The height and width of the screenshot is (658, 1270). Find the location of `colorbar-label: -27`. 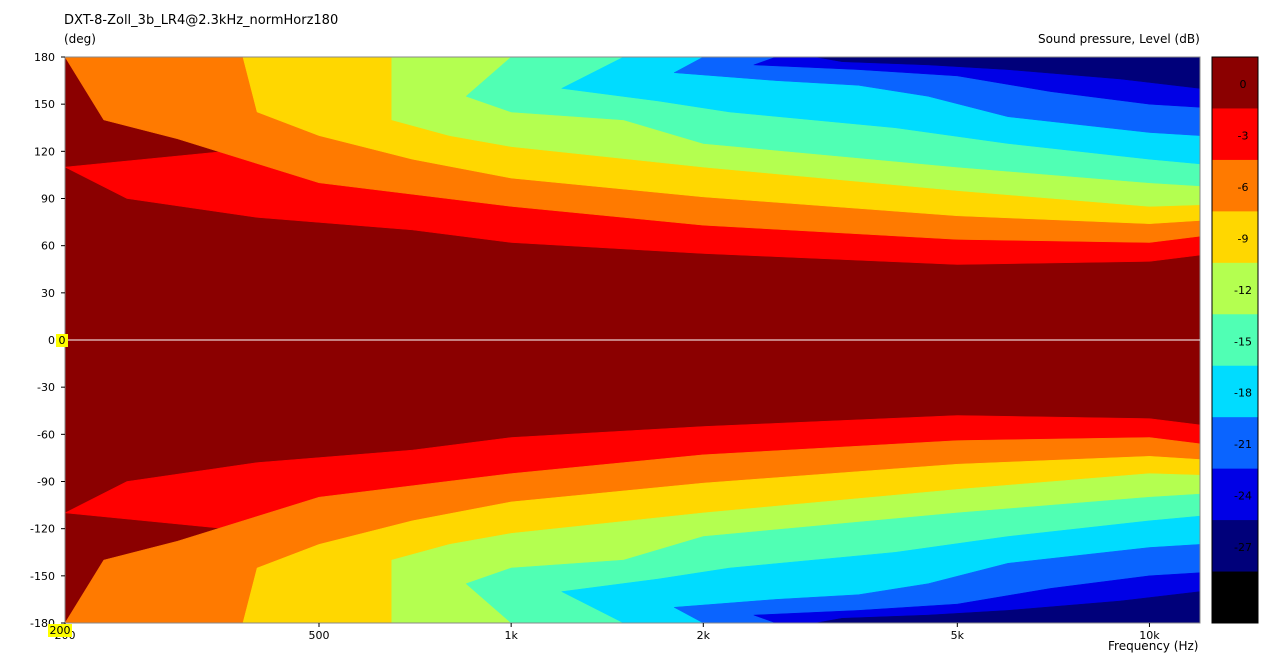

colorbar-label: -27 is located at coordinates (1243, 547).